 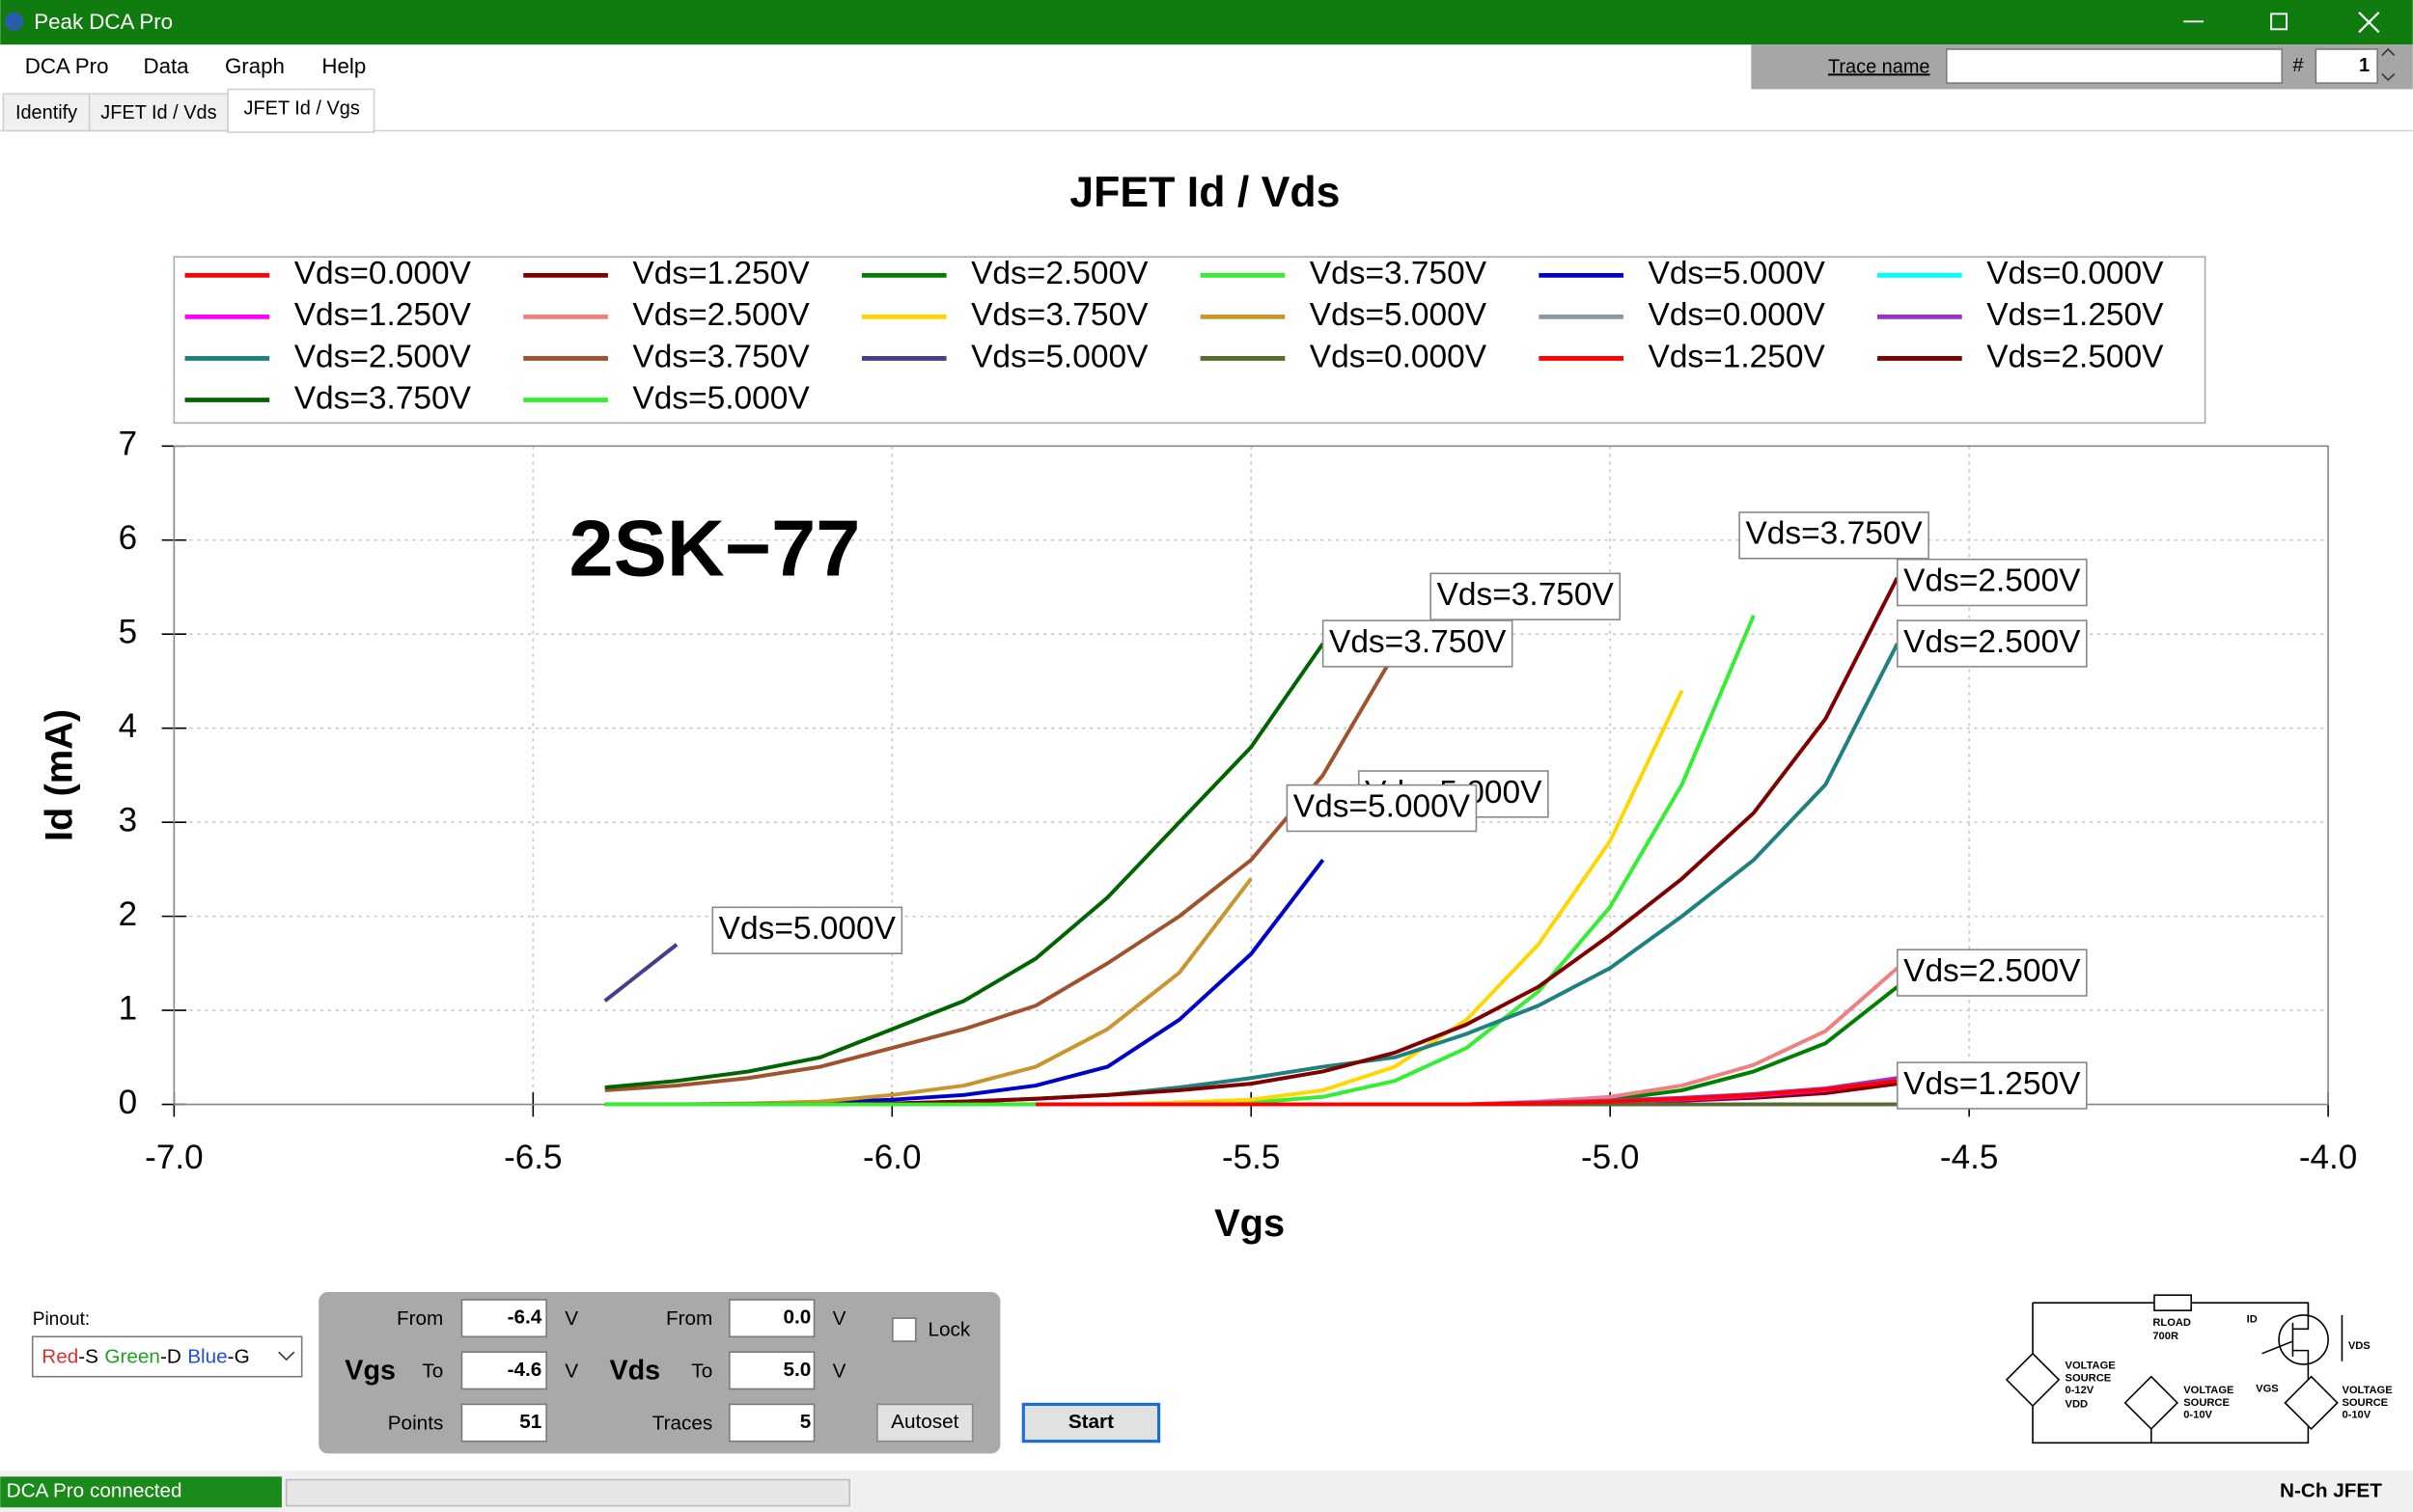 What do you see at coordinates (2297, 65) in the screenshot?
I see `trace-number-label: #` at bounding box center [2297, 65].